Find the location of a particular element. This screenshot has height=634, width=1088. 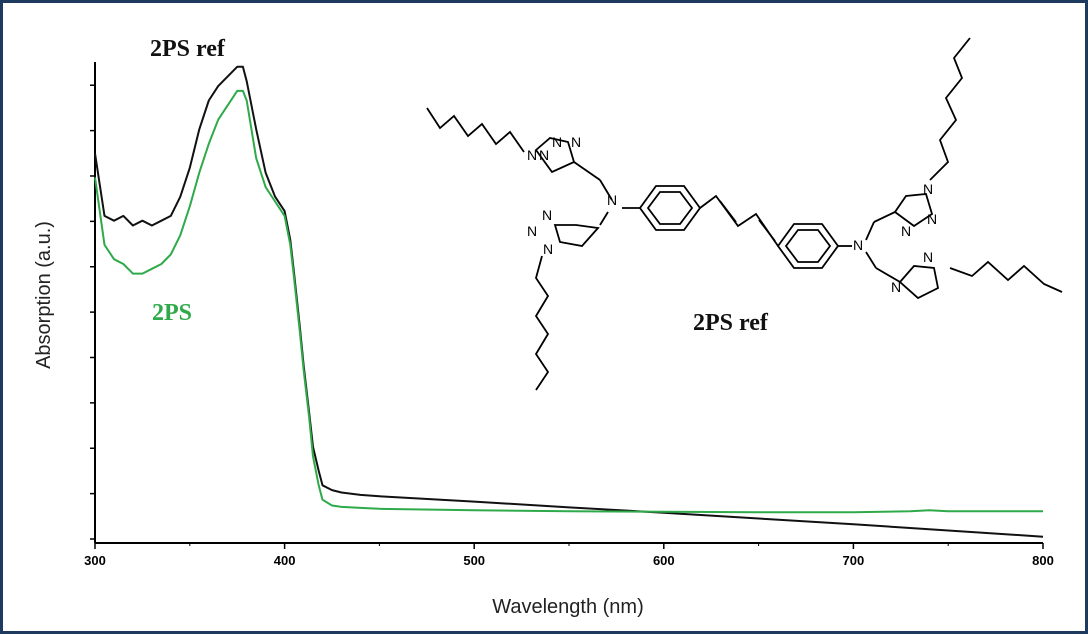

x-tick-label: 500 is located at coordinates (474, 560).